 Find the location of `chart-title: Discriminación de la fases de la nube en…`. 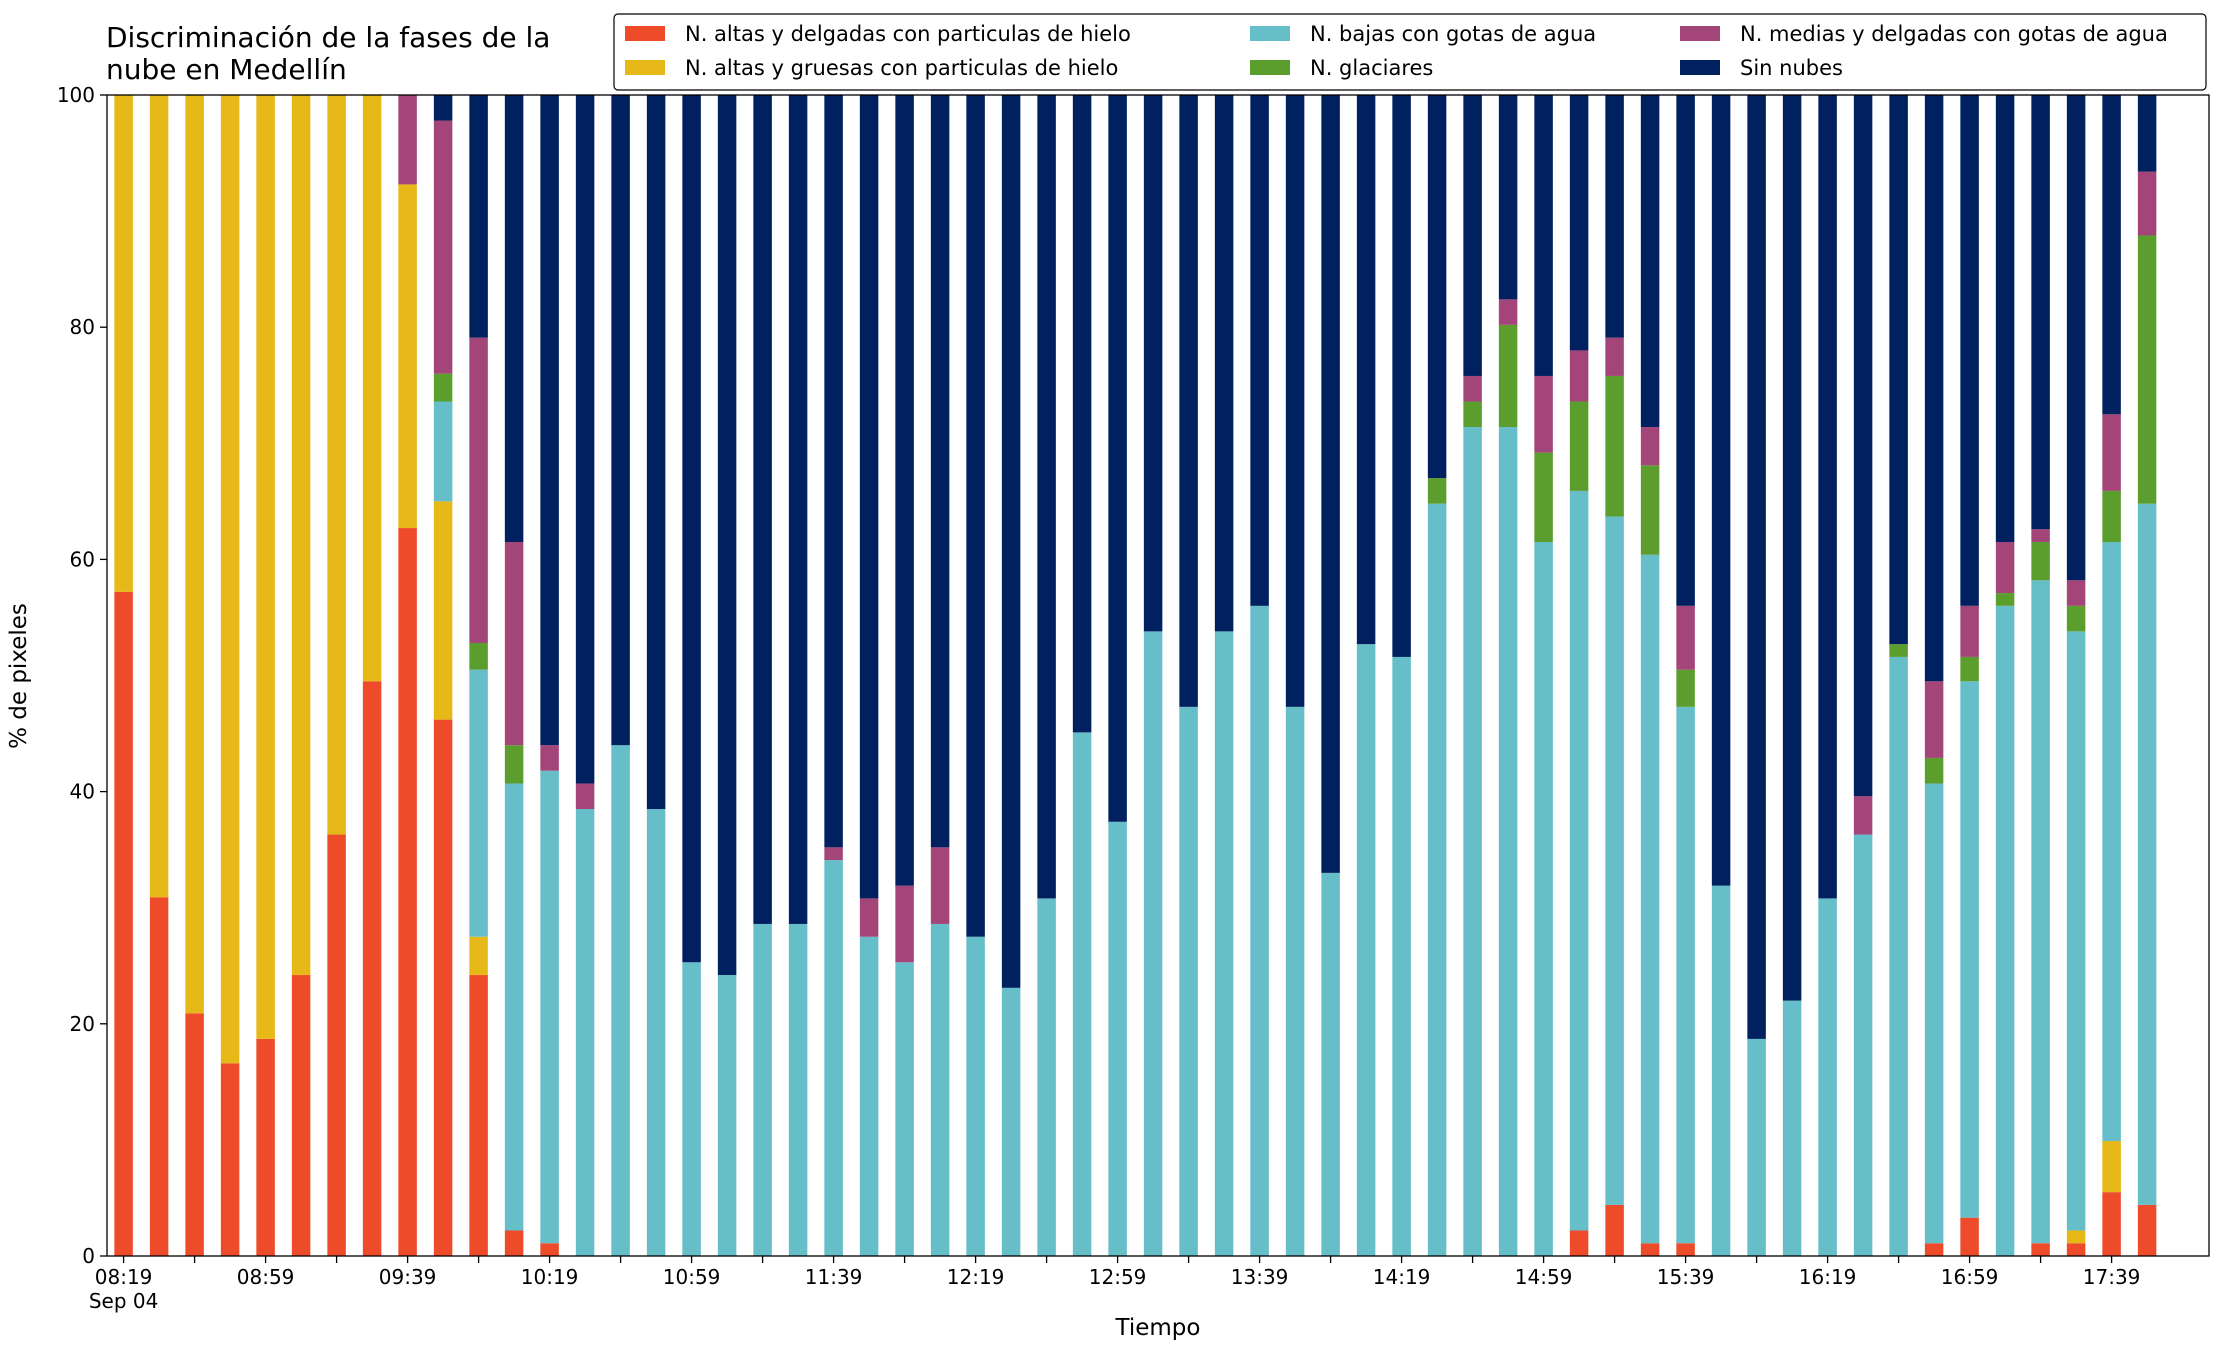

chart-title: Discriminación de la fases de la nube en… is located at coordinates (328, 53).